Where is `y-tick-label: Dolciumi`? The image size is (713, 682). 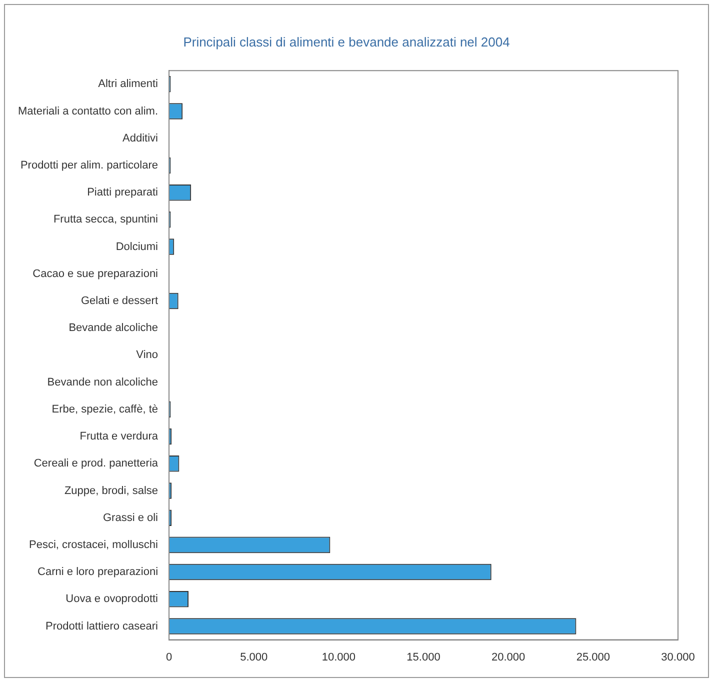 y-tick-label: Dolciumi is located at coordinates (137, 246).